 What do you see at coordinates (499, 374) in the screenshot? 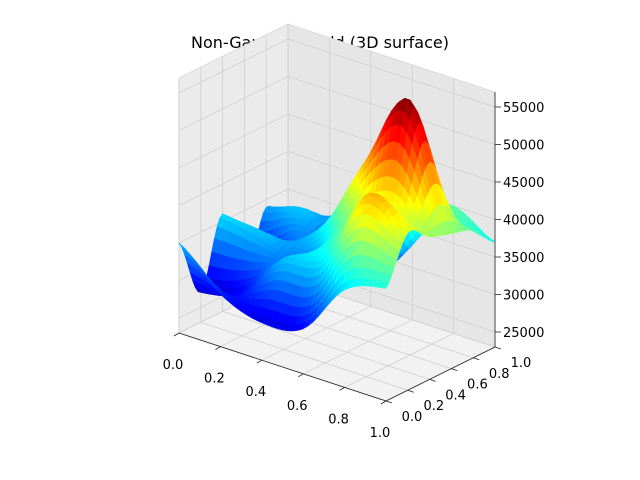
I see `y-tick-label: 0.8` at bounding box center [499, 374].